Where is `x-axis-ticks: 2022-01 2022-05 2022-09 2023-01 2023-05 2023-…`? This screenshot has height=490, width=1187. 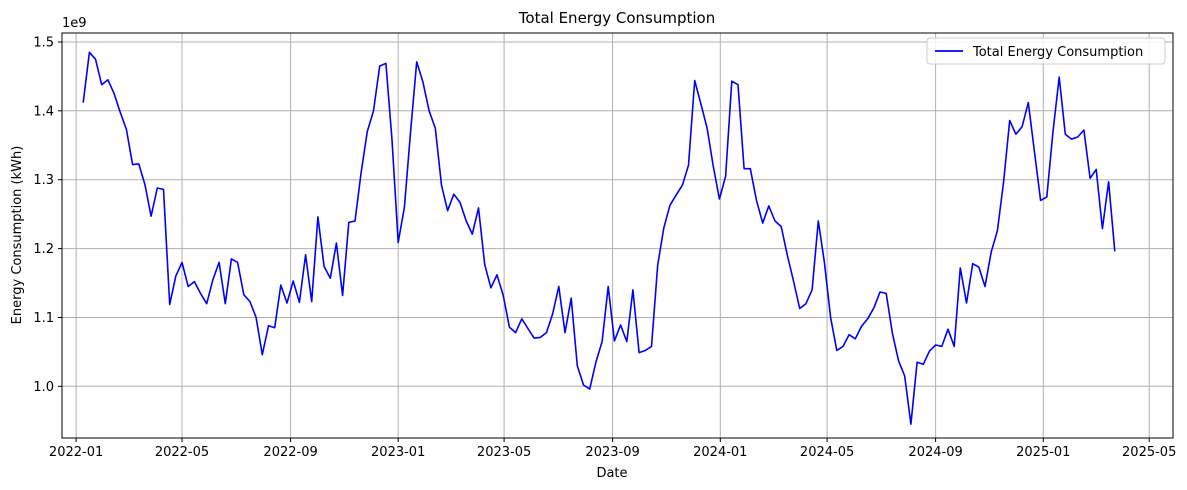
x-axis-ticks: 2022-01 2022-05 2022-09 2023-01 2023-05 2023-… is located at coordinates (612, 449).